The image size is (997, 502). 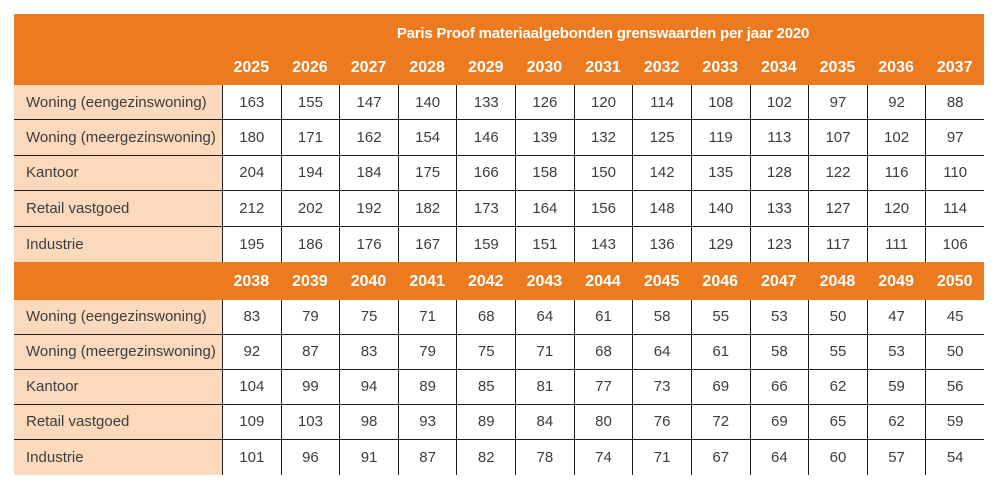 I want to click on value-cell: 103, so click(x=310, y=422).